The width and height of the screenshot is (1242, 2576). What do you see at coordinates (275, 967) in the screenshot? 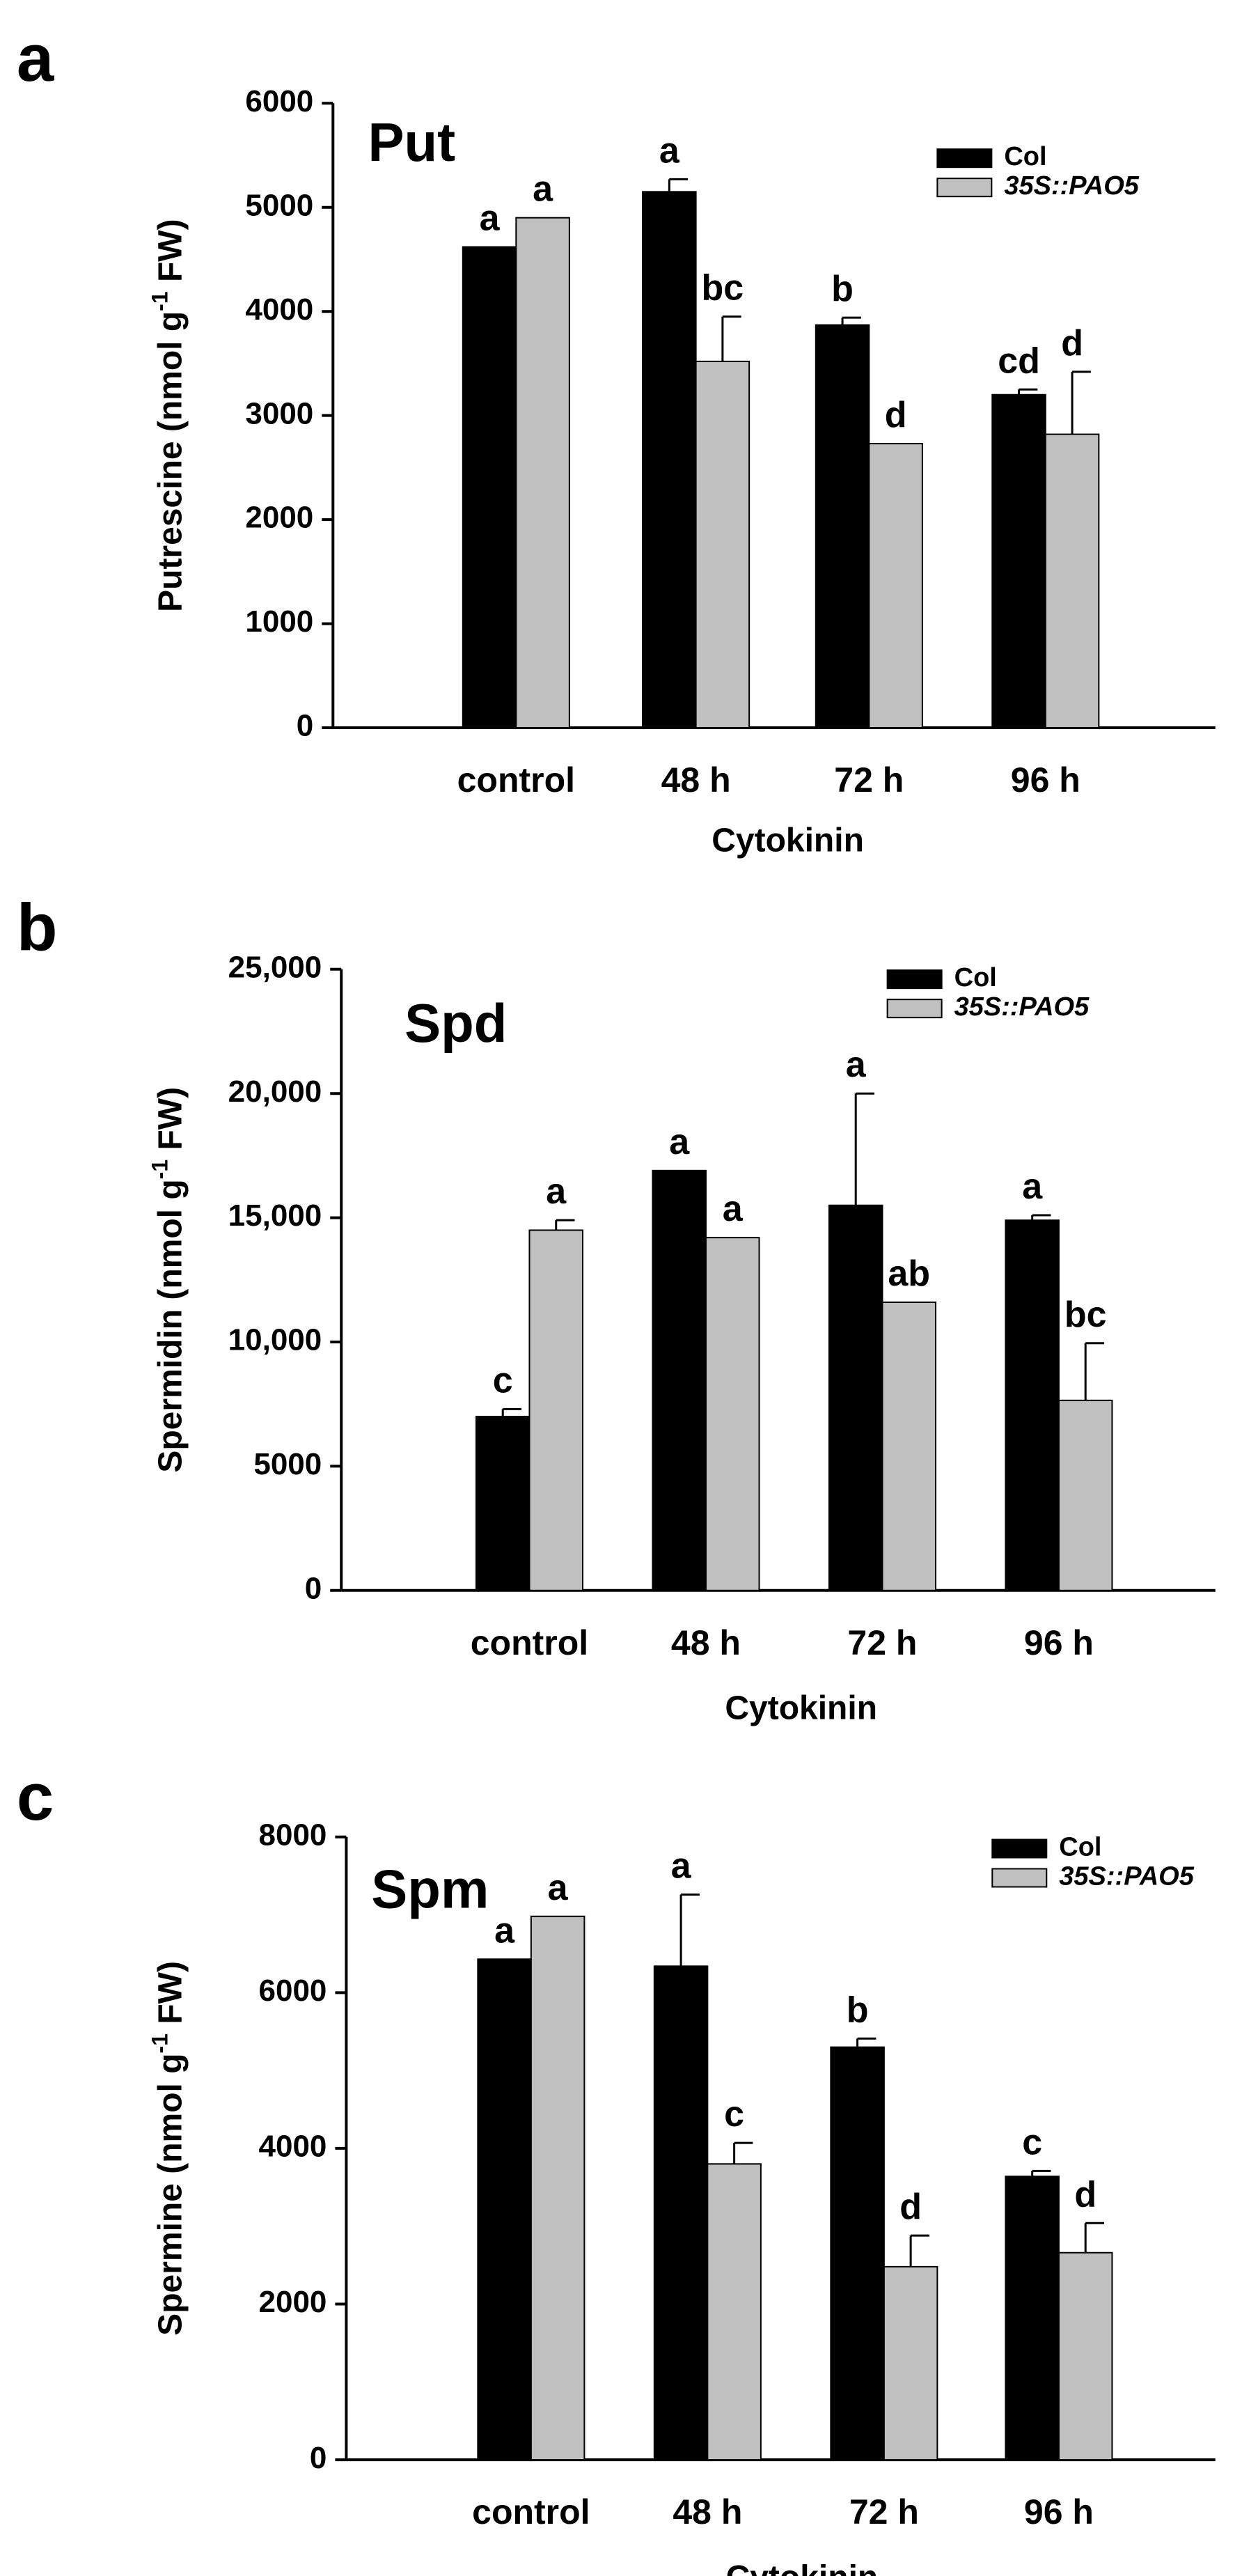
I see `y-tick-label: 25,000` at bounding box center [275, 967].